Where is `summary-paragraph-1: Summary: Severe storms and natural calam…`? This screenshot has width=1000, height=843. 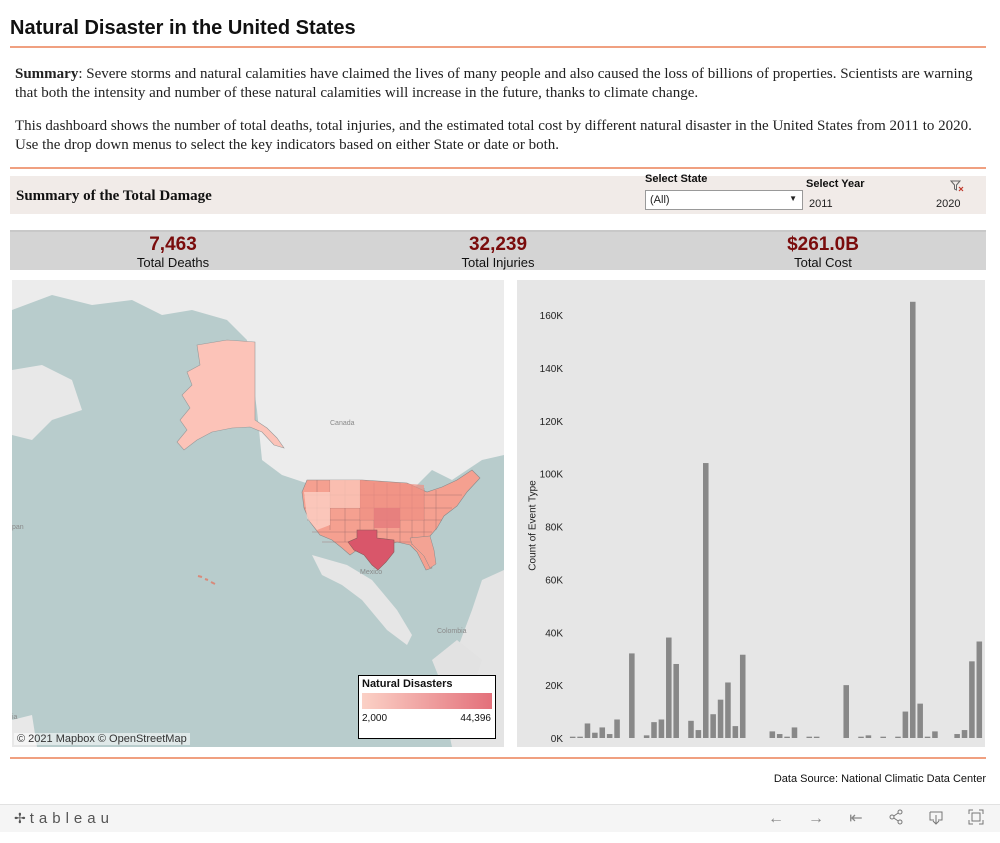
summary-paragraph-1: Summary: Severe storms and natural calam… is located at coordinates (501, 84).